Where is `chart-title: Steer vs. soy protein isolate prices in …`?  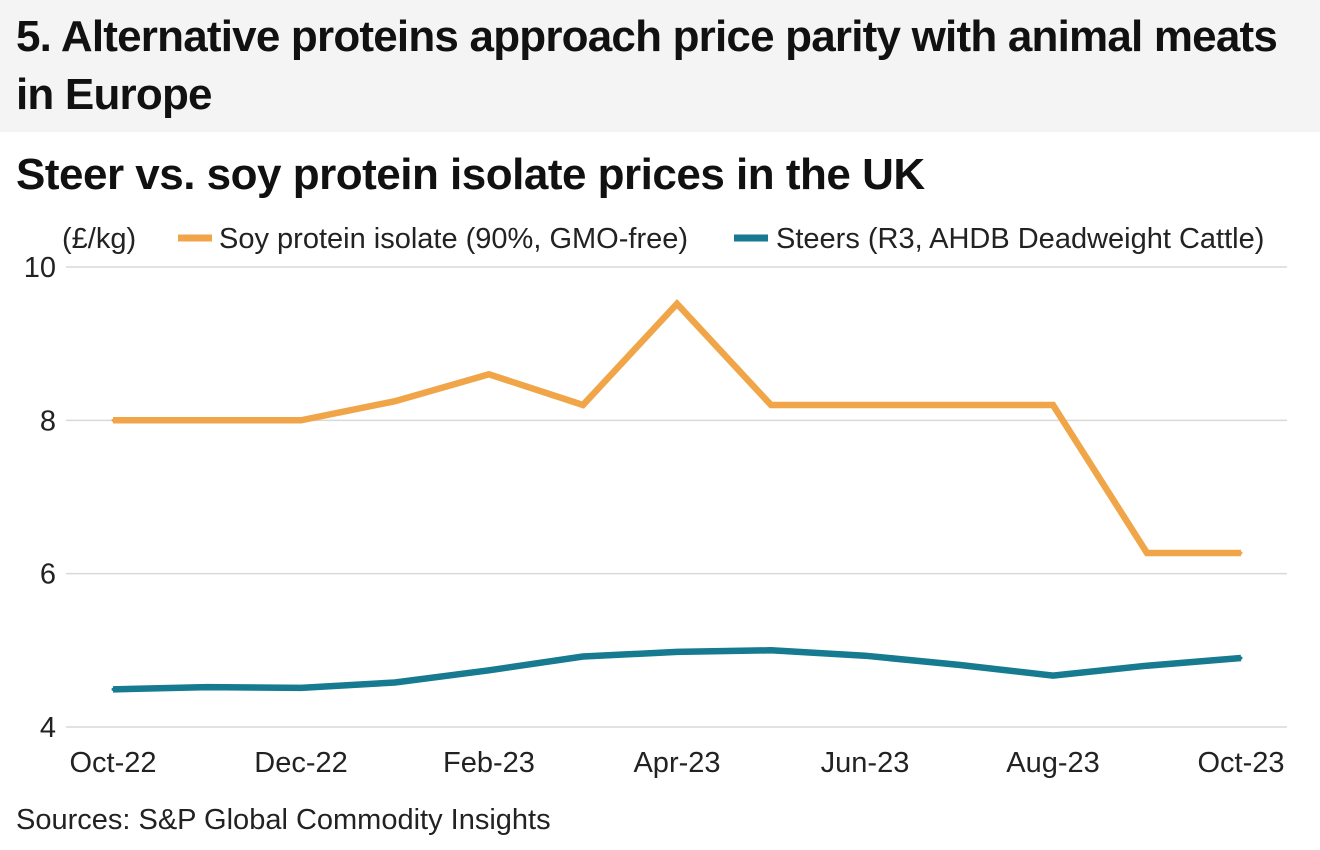 chart-title: Steer vs. soy protein isolate prices in … is located at coordinates (470, 174).